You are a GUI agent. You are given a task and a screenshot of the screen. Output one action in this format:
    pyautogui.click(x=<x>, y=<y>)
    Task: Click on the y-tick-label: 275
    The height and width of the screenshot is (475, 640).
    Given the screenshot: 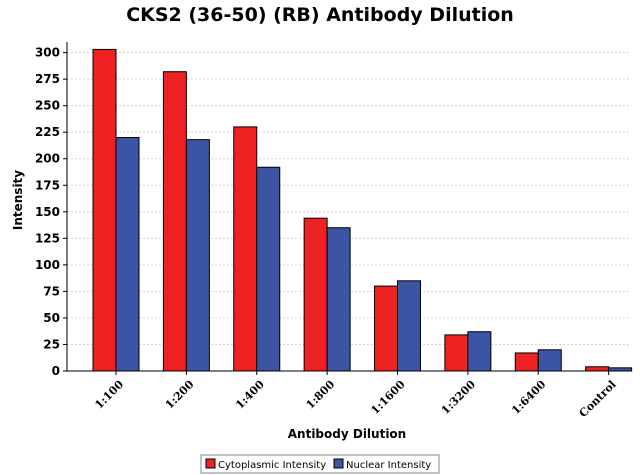 What is the action you would take?
    pyautogui.click(x=47, y=79)
    